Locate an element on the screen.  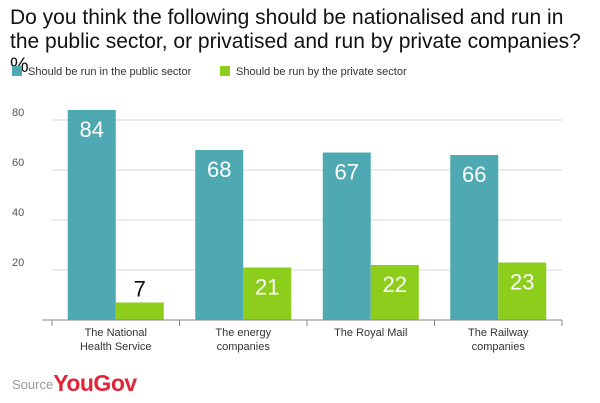
legend-item-private: Should be run by the private sector is located at coordinates (313, 72).